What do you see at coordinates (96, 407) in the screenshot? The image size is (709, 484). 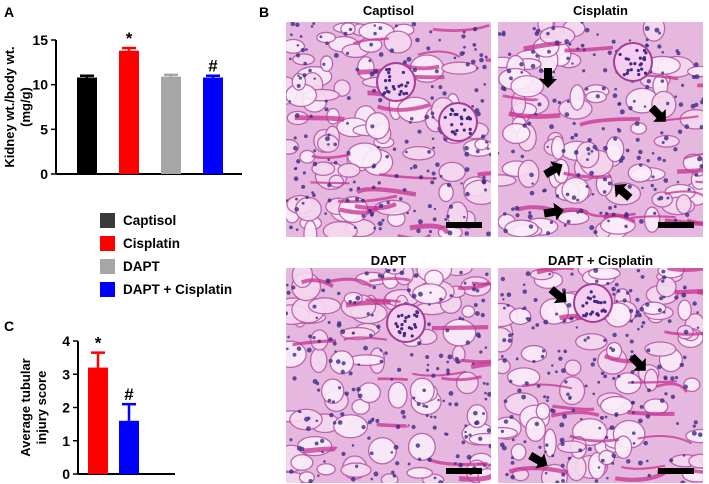 I see `tubular-injury-chart: 0 1 2 3 4 Average tubular injury score * #` at bounding box center [96, 407].